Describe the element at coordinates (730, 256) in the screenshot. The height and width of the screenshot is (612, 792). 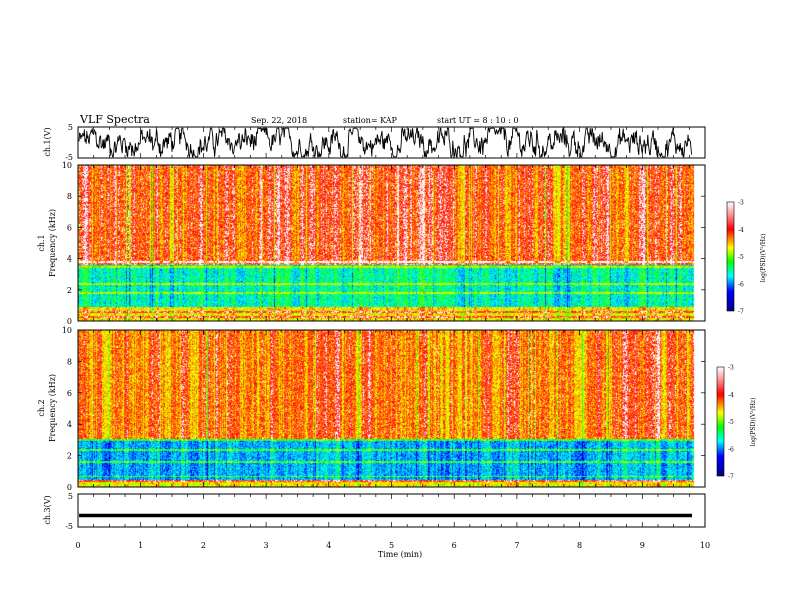
I see `ch1-colorbar-gradient` at that location.